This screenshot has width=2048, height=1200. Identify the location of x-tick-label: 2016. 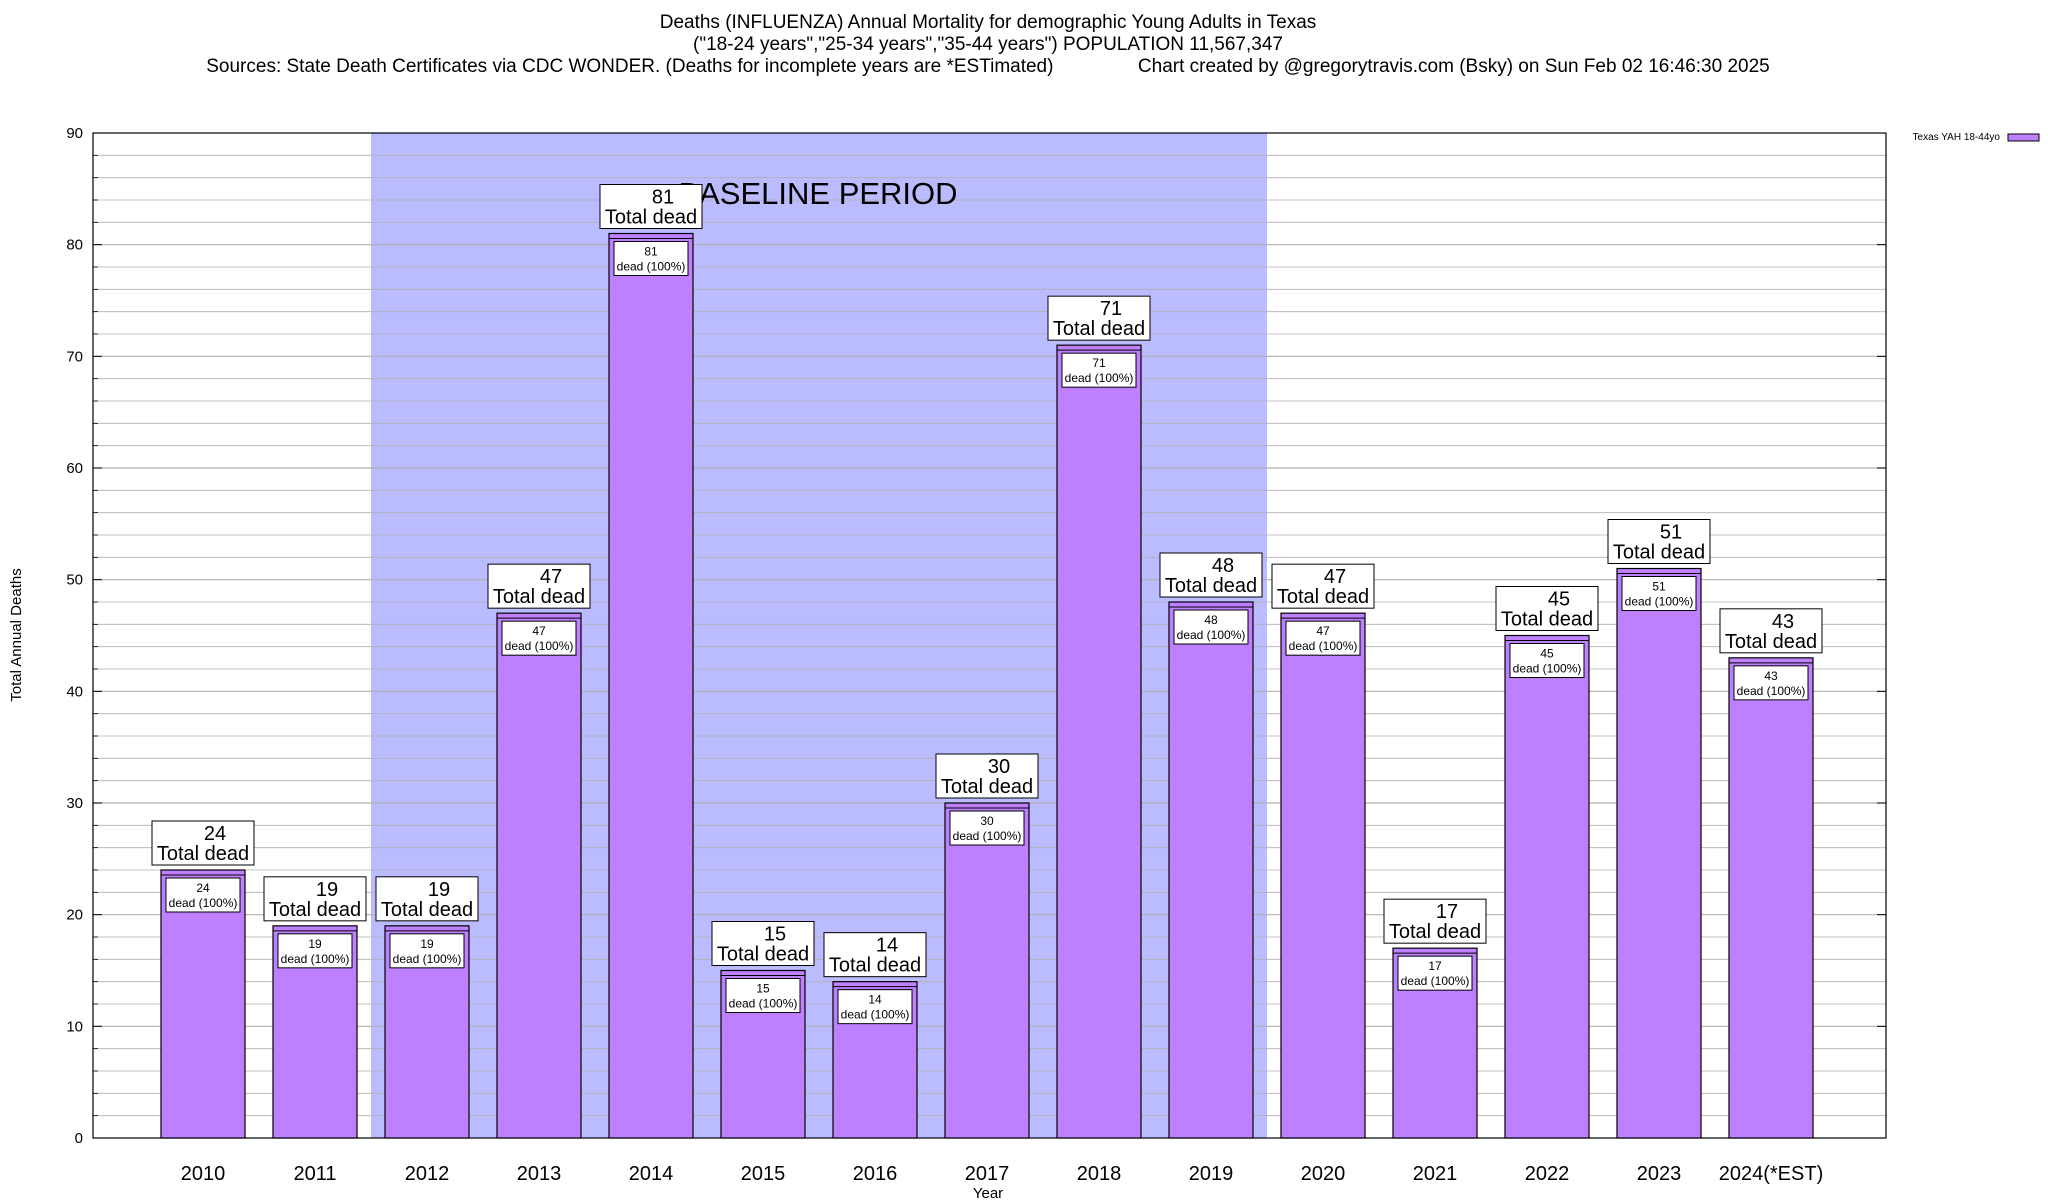
(875, 1174).